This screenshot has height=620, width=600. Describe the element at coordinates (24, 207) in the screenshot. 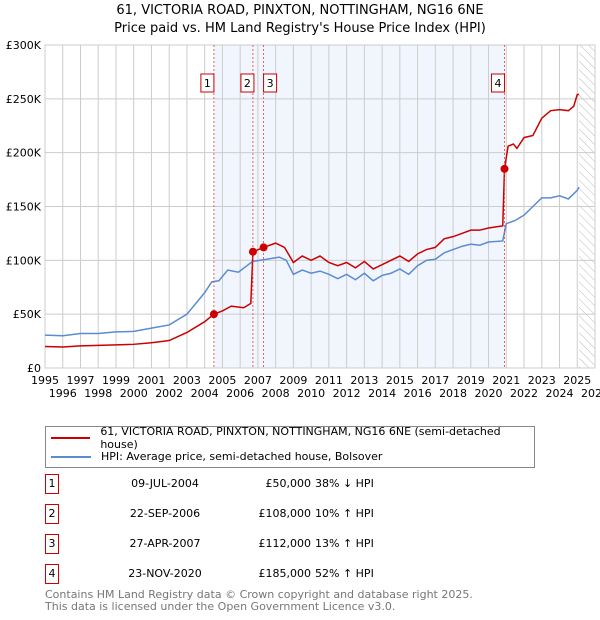

I see `y-tick-label: £150K` at that location.